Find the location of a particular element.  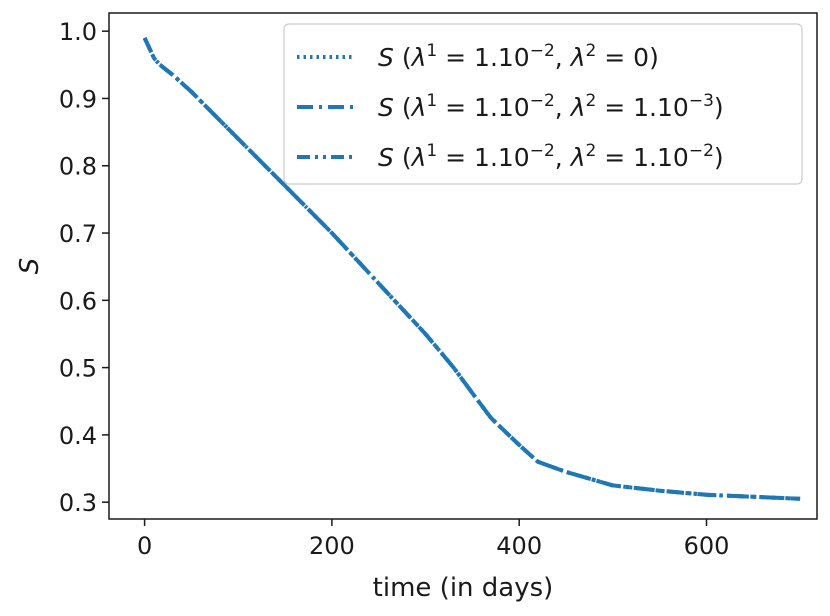

x-tick-label: 400 is located at coordinates (519, 546).